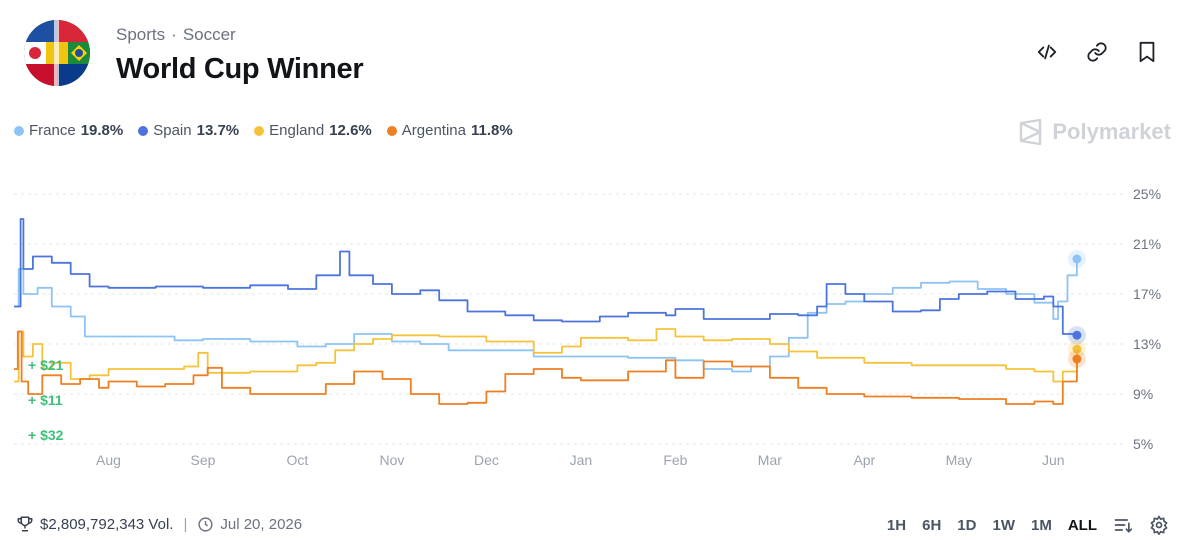 The height and width of the screenshot is (540, 1185). What do you see at coordinates (240, 69) in the screenshot?
I see `page-title: World Cup Winner` at bounding box center [240, 69].